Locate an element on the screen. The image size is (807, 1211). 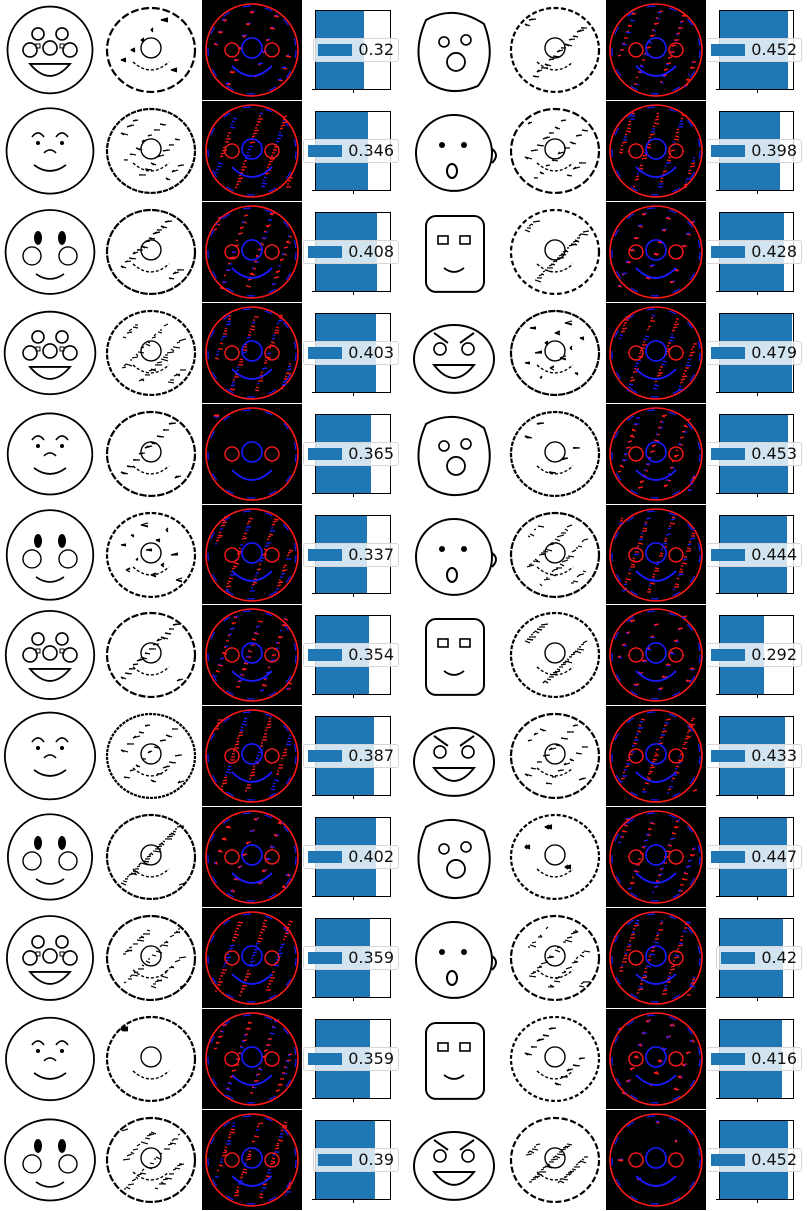
score-value: 0.479 is located at coordinates (774, 352).